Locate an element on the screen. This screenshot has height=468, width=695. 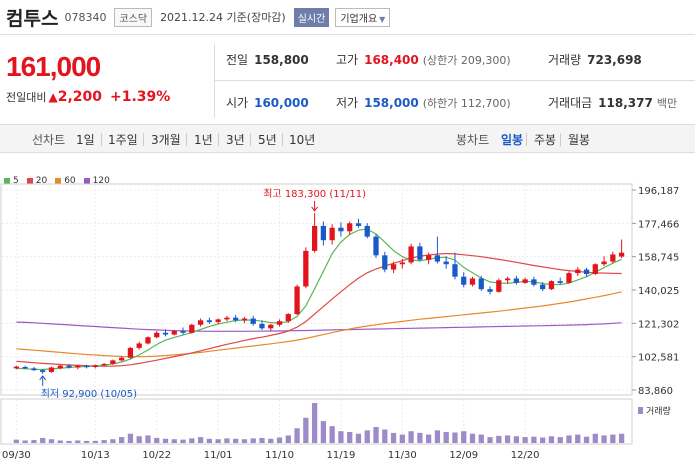
volume-legend-swatch is located at coordinates (640, 410).